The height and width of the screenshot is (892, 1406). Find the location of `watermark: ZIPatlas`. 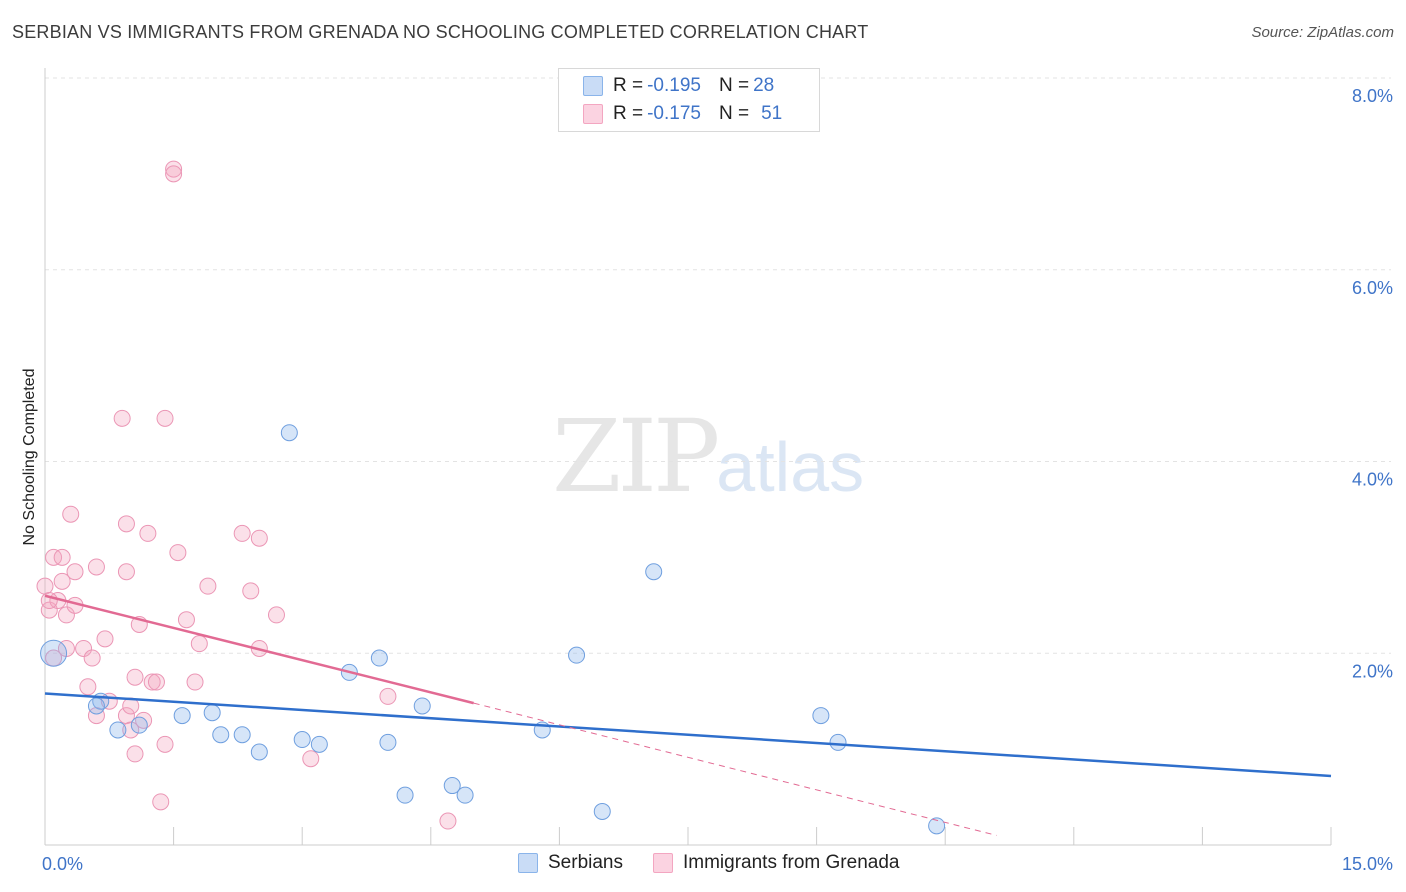

watermark: ZIPatlas is located at coordinates (708, 456).